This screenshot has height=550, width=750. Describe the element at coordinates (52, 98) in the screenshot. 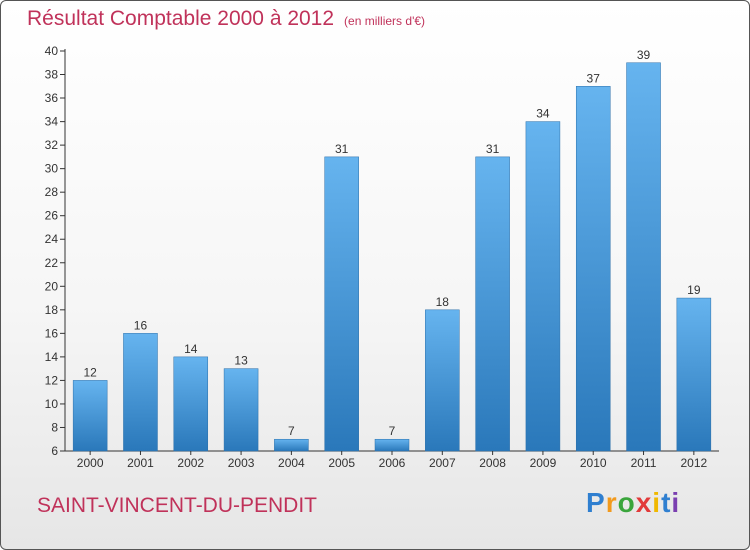

I see `y-tick-label: 36` at that location.